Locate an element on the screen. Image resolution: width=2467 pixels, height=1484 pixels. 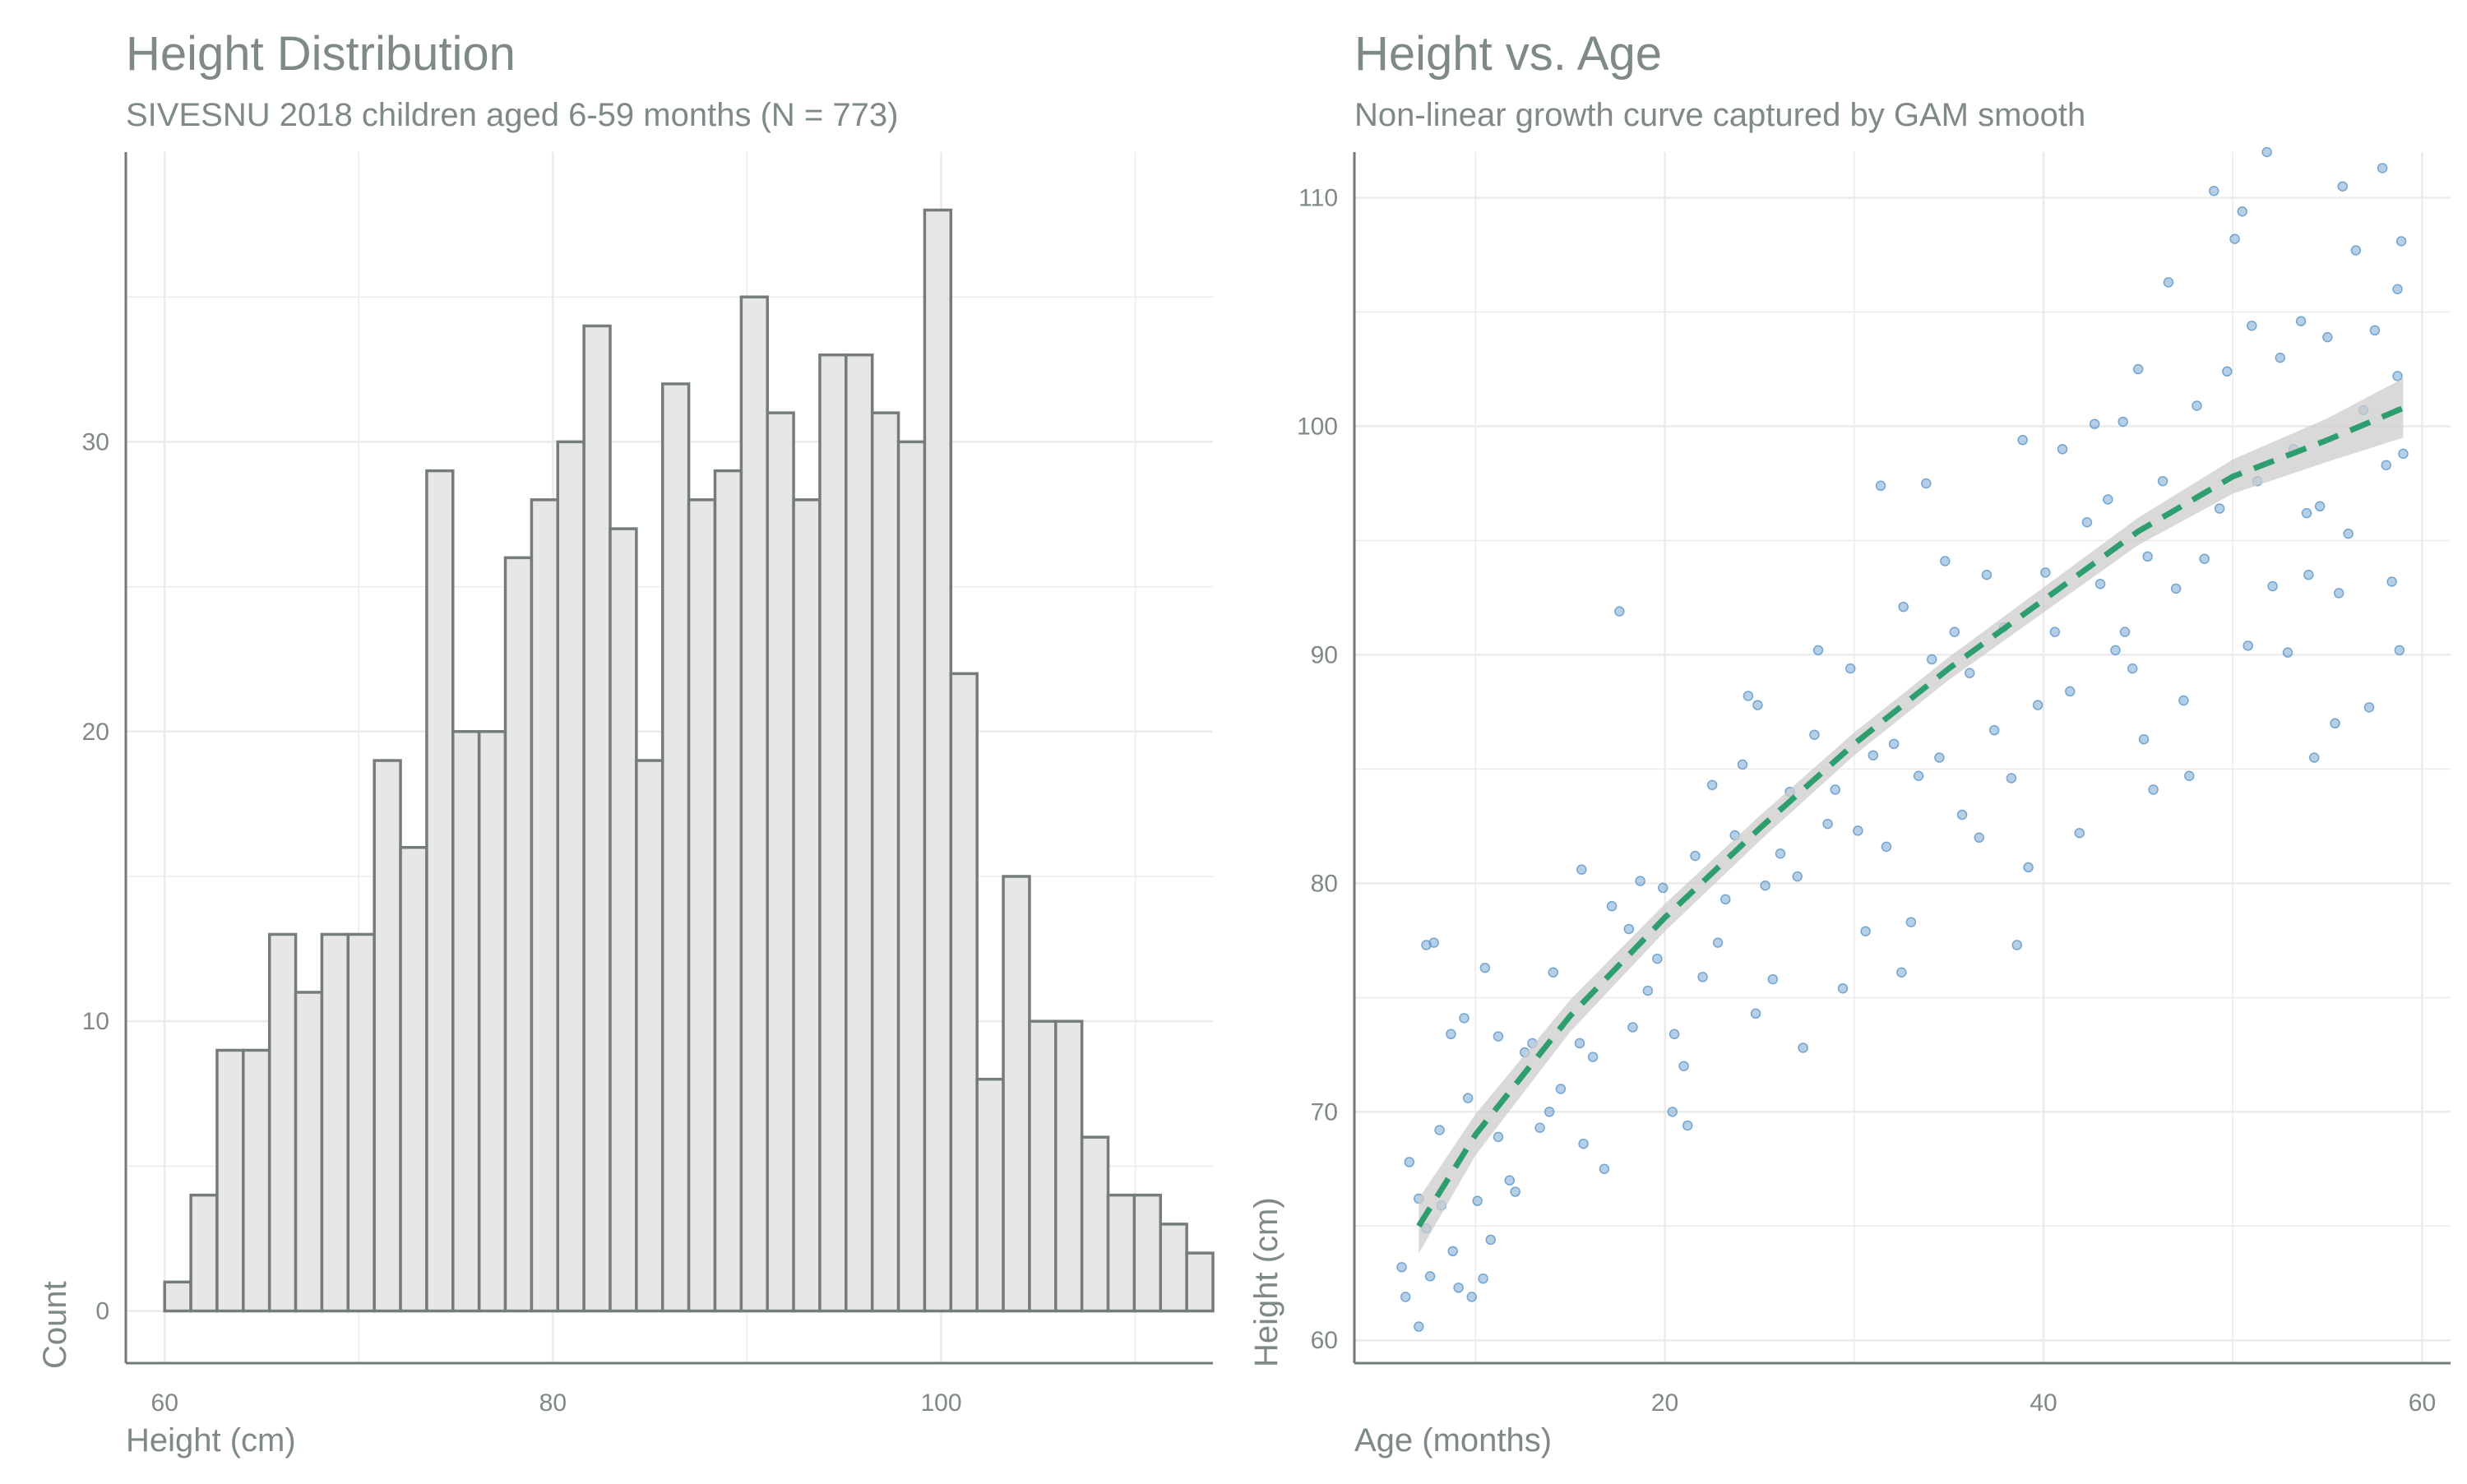
scatter-x-tick-label: 20 is located at coordinates (1665, 1403).